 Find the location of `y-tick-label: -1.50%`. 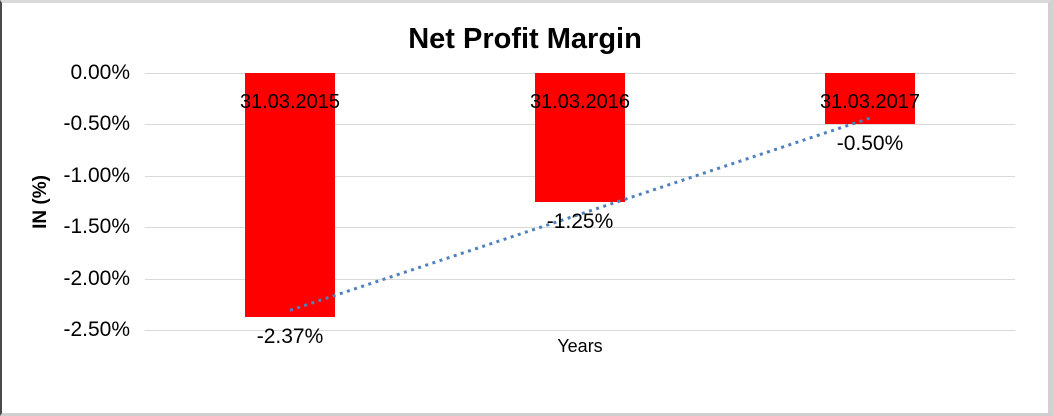

y-tick-label: -1.50% is located at coordinates (96, 227).